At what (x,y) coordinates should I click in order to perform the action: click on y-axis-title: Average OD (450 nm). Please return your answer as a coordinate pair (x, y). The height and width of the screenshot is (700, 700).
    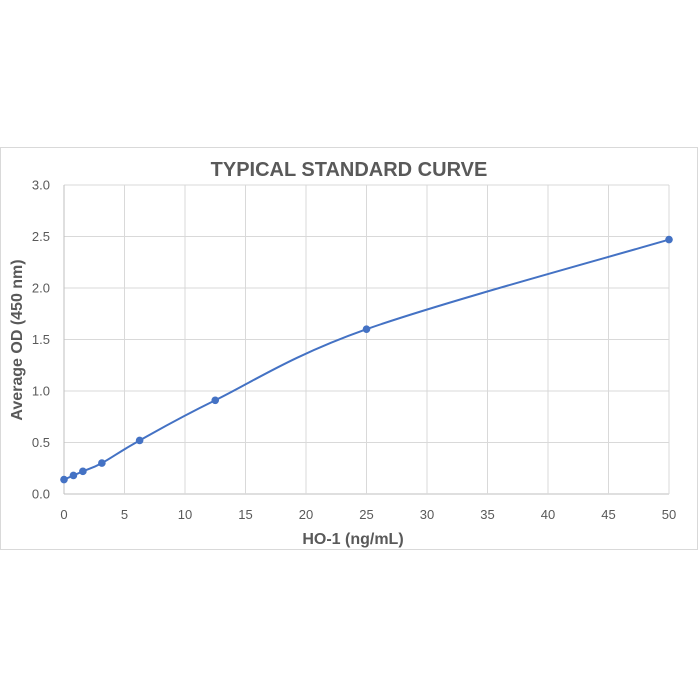
    Looking at the image, I should click on (17, 339).